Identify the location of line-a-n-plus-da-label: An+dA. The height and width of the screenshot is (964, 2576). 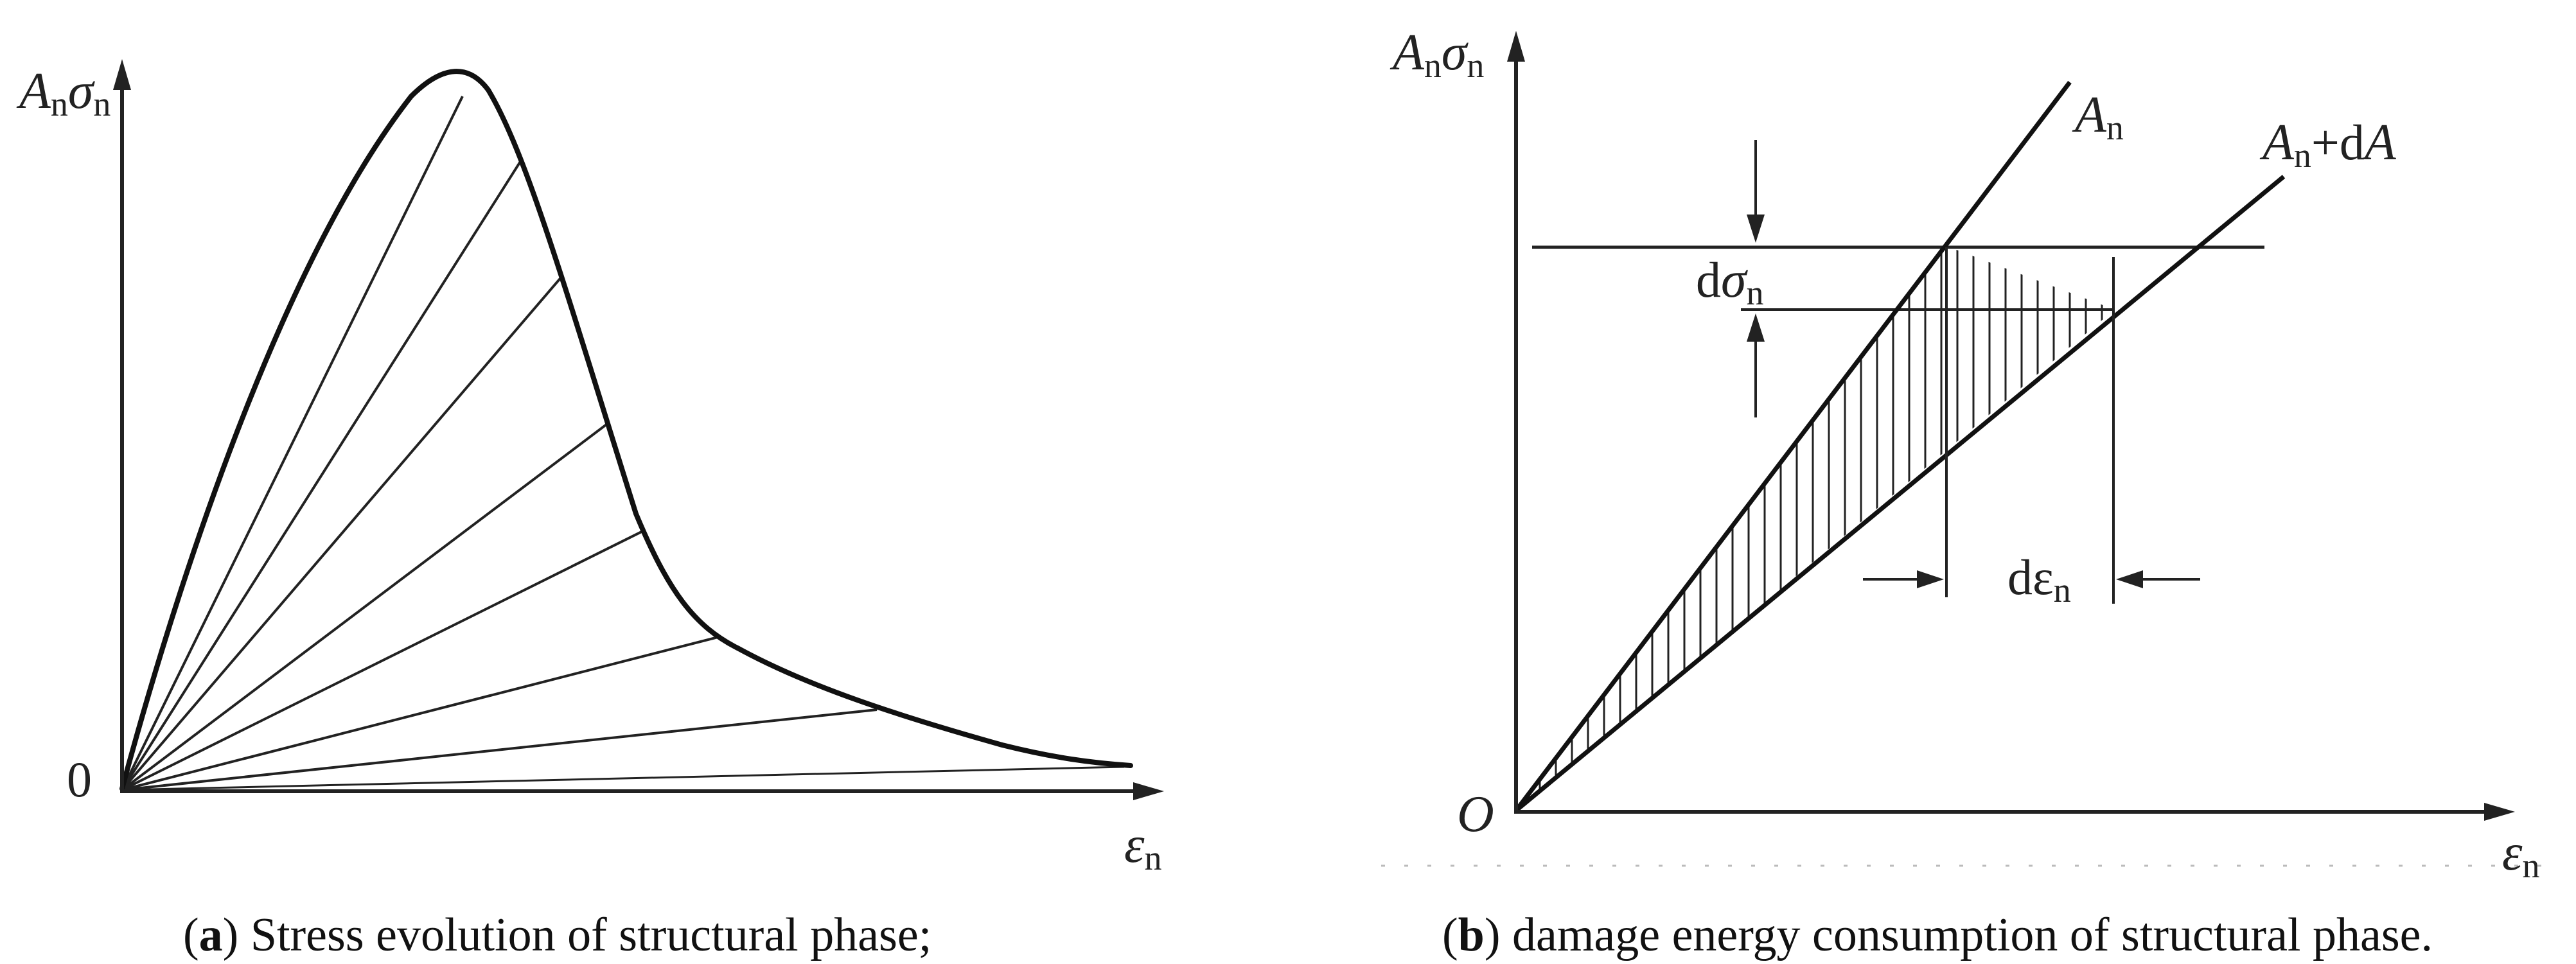
(2328, 144).